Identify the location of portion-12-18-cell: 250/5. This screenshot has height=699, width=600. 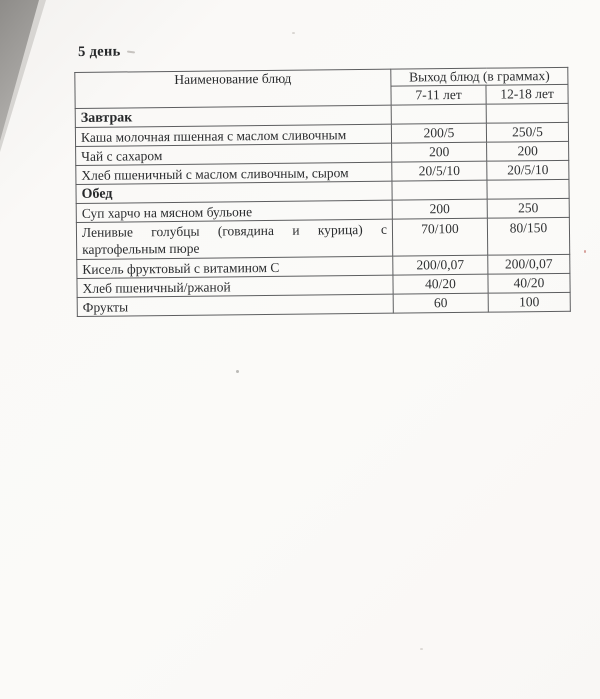
(527, 132).